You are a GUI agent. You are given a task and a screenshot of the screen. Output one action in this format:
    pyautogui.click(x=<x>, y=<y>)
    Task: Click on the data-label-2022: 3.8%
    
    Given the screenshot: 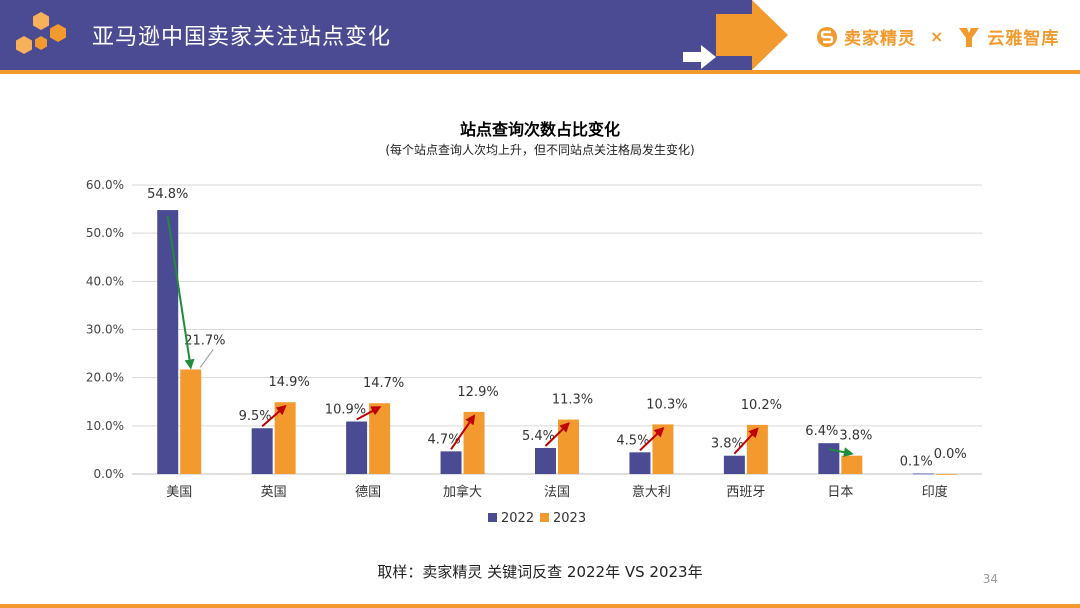 What is the action you would take?
    pyautogui.click(x=727, y=444)
    